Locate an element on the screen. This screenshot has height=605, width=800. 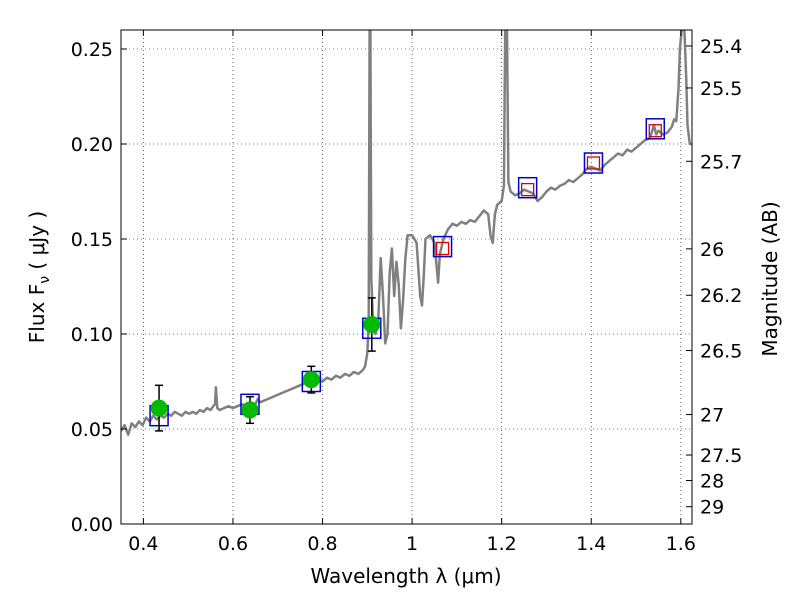
magnitude-tick-label: 25.7 is located at coordinates (721, 162).